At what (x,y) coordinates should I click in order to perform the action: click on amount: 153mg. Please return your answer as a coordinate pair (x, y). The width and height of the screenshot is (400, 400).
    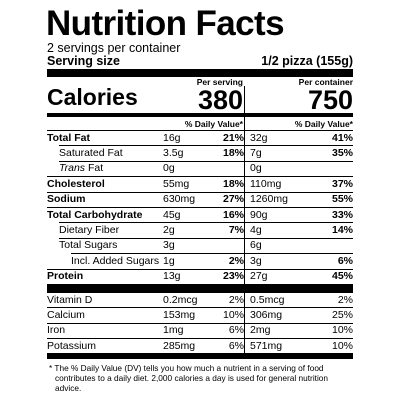
    Looking at the image, I should click on (179, 314).